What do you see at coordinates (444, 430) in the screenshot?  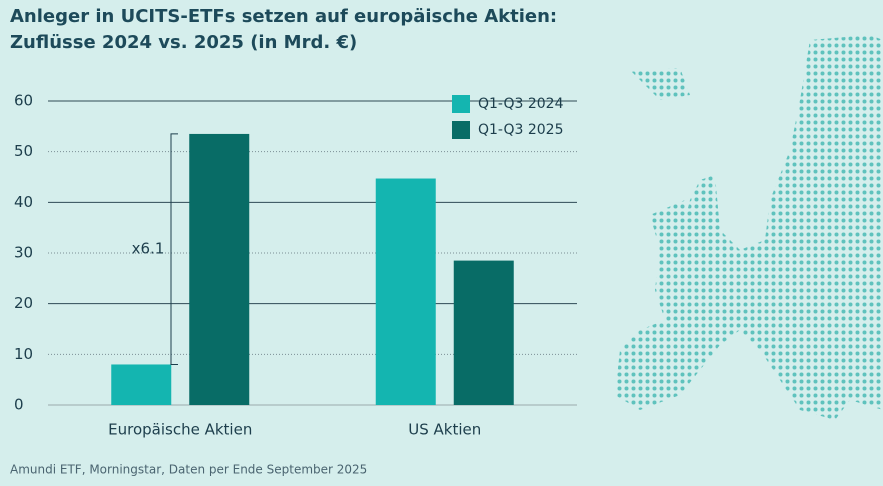 I see `x-tick-label: US Aktien` at bounding box center [444, 430].